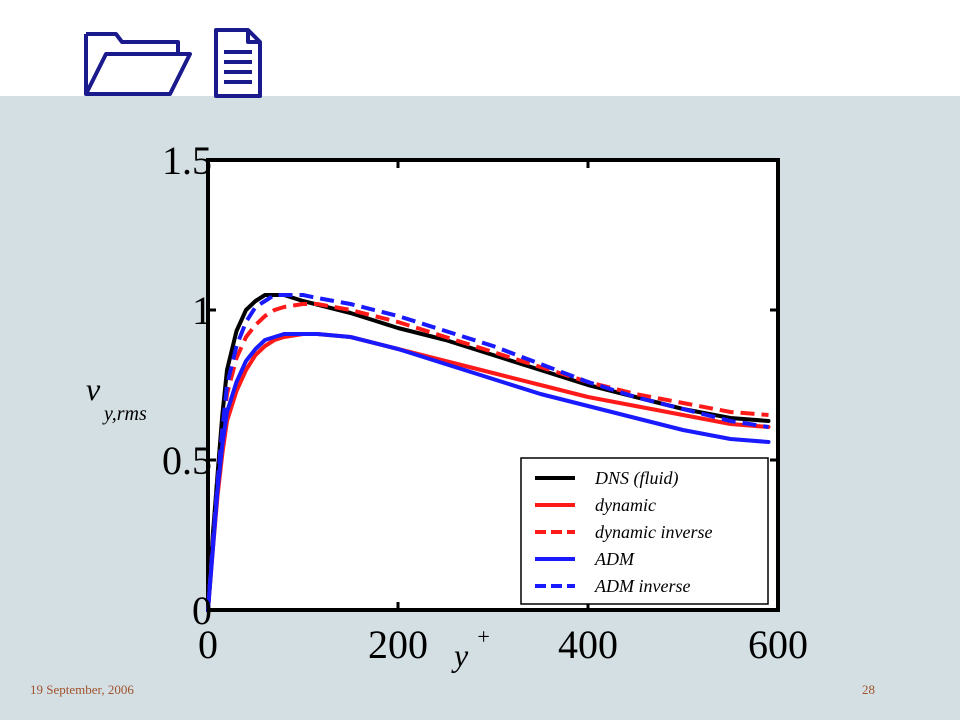 This screenshot has width=960, height=720. I want to click on y-tick-label: 0, so click(202, 610).